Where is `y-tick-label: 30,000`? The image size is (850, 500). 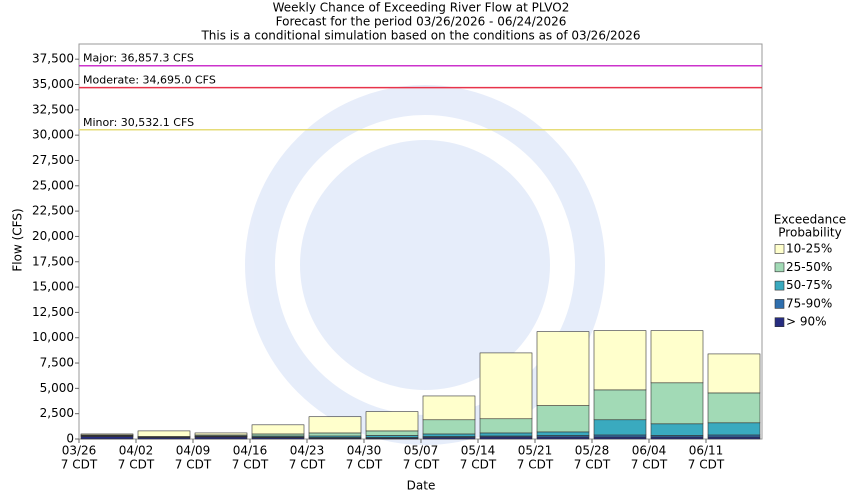
y-tick-label: 30,000 is located at coordinates (53, 135).